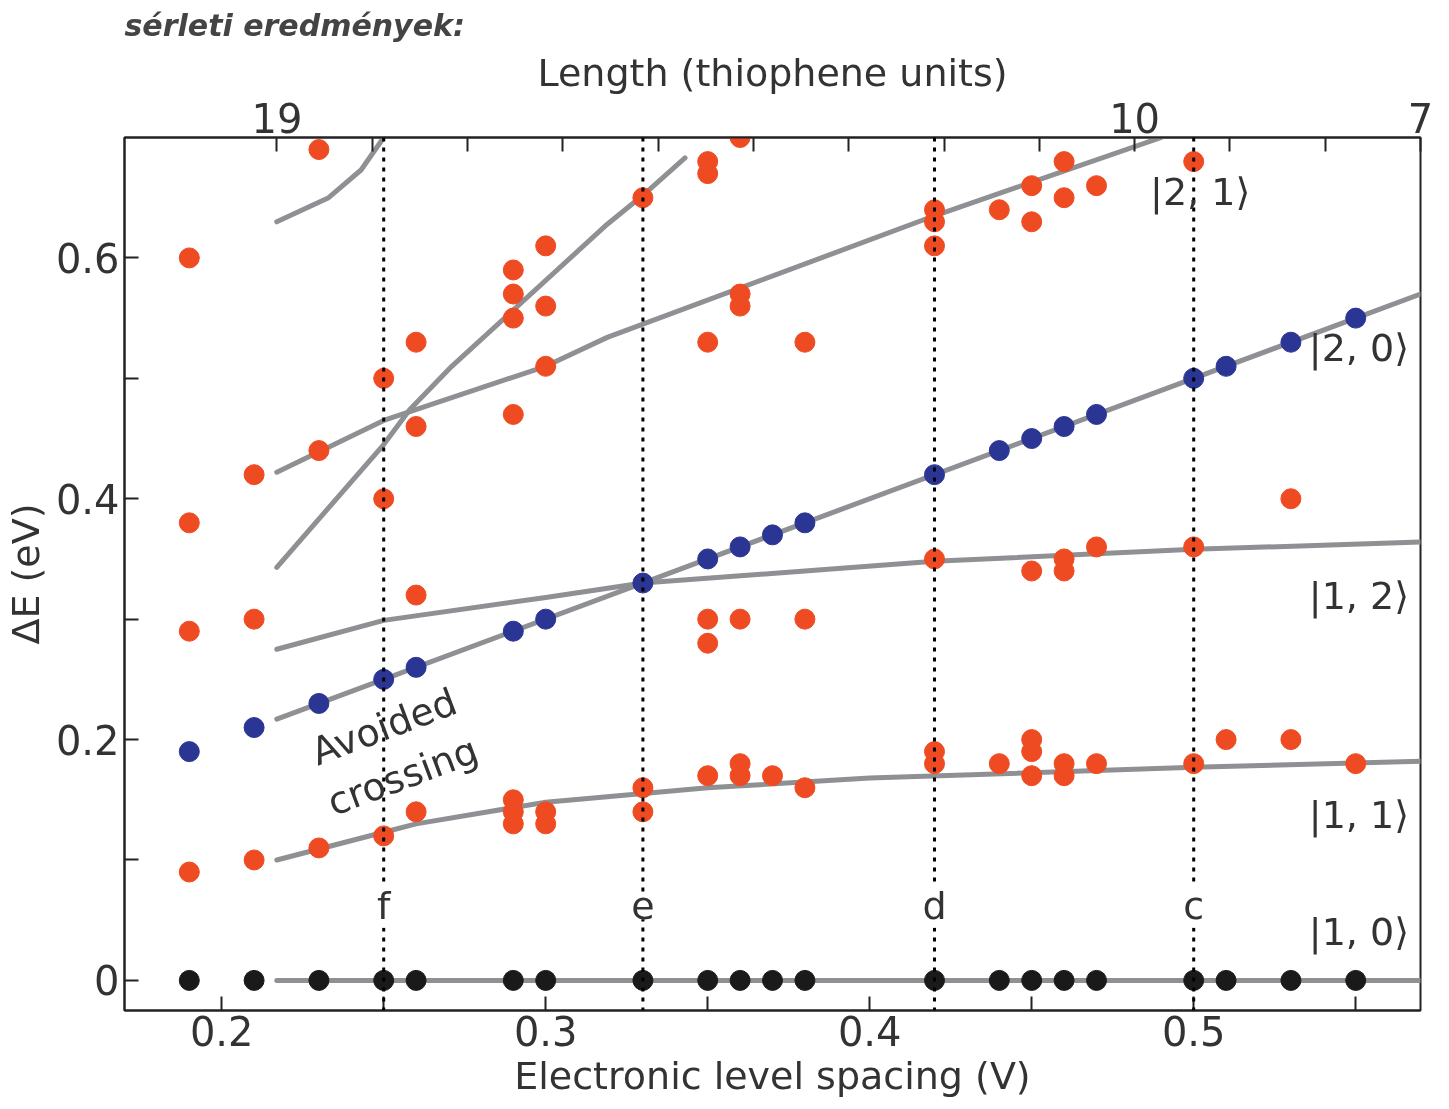 This screenshot has width=1449, height=1109. I want to click on series-label: |1, 0⟩, so click(1359, 933).